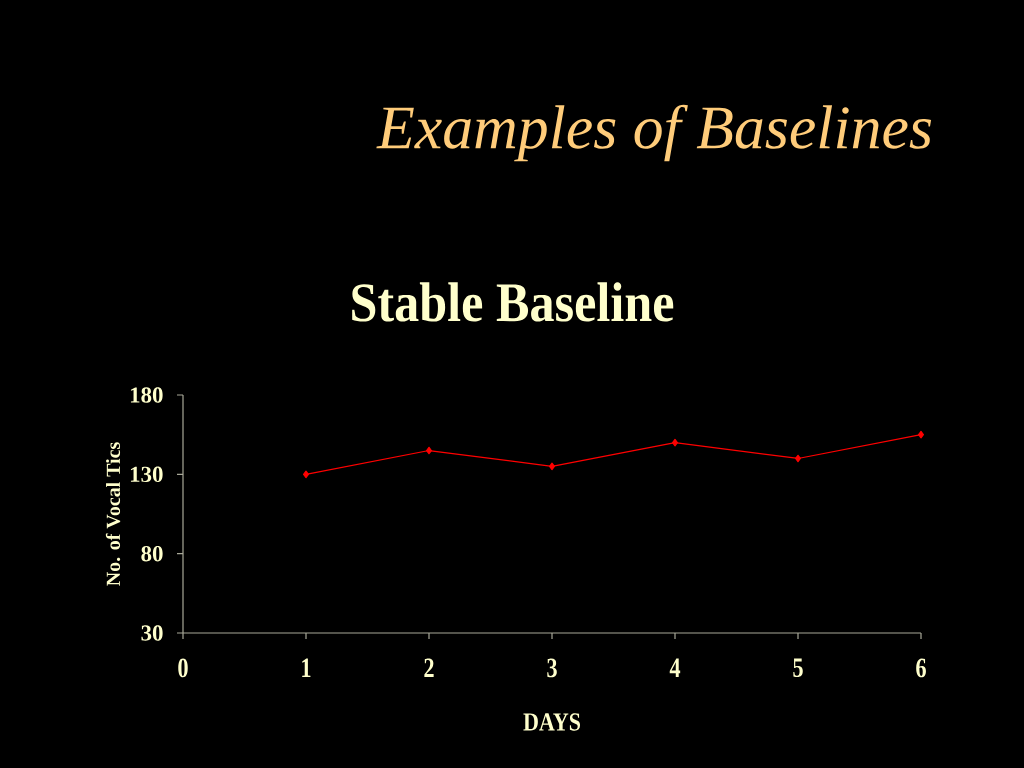 The image size is (1024, 768). Describe the element at coordinates (513, 302) in the screenshot. I see `chart-subtitle: Stable Baseline` at that location.